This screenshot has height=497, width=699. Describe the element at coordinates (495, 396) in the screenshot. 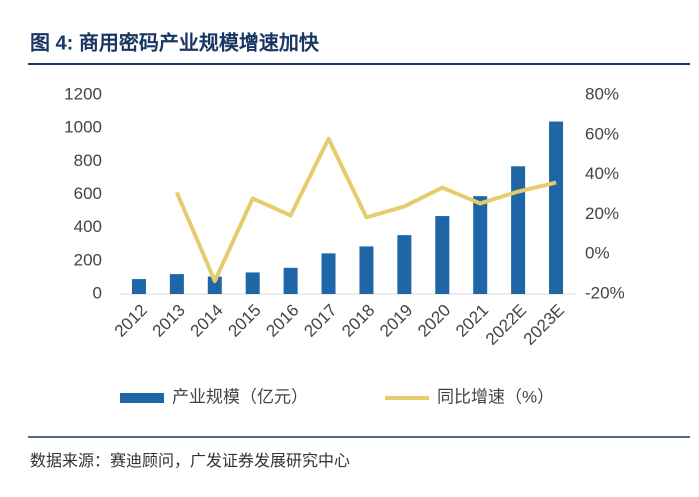

I see `legend-label: 同比增速（%）` at that location.